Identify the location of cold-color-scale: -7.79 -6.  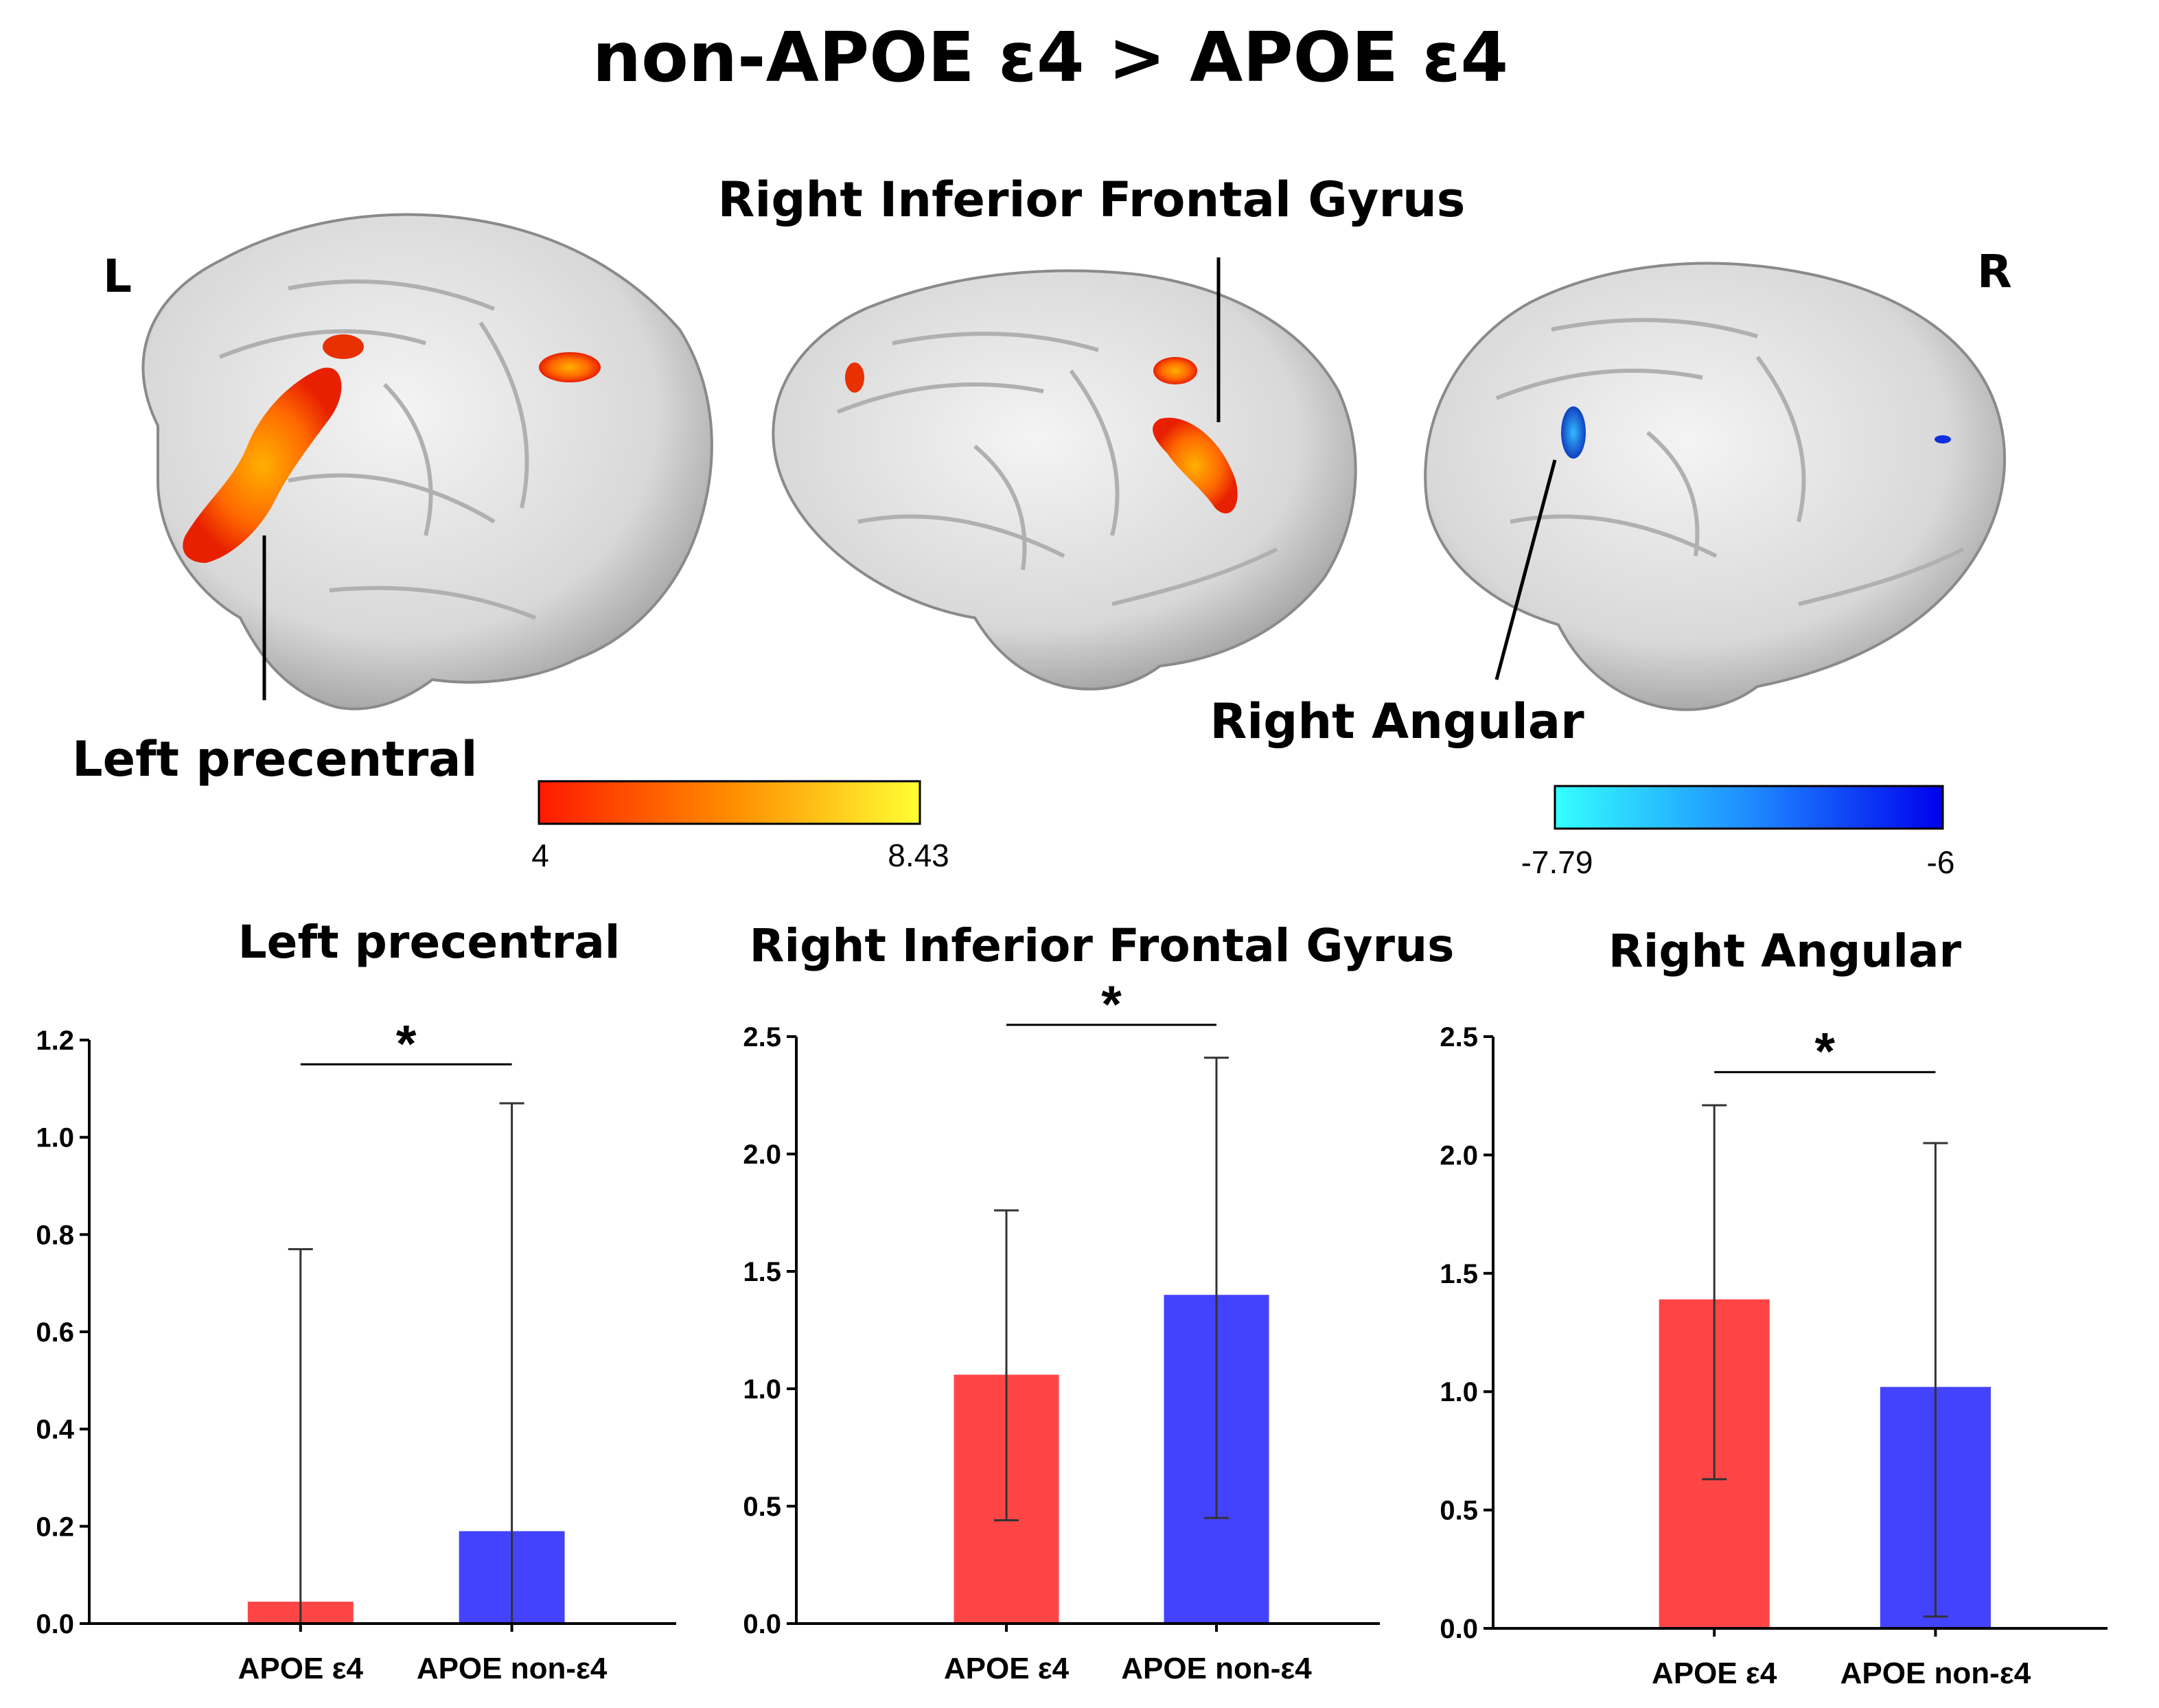
(1738, 832).